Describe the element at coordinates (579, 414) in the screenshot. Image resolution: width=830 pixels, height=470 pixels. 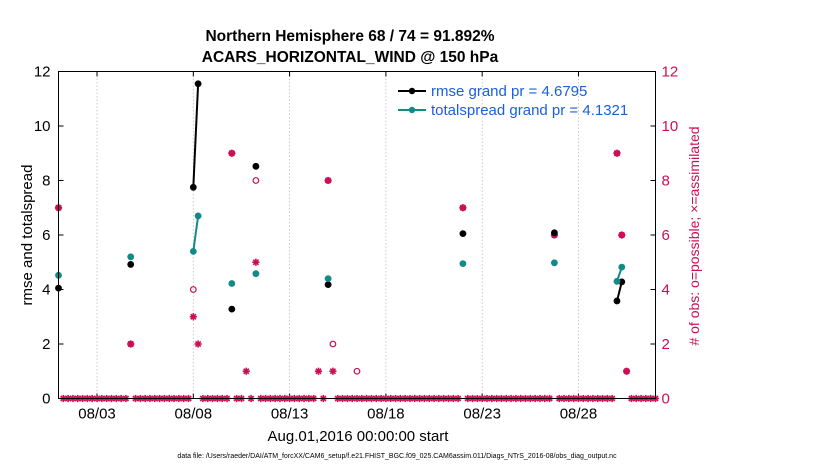
I see `x-tick-label: 08/28` at that location.